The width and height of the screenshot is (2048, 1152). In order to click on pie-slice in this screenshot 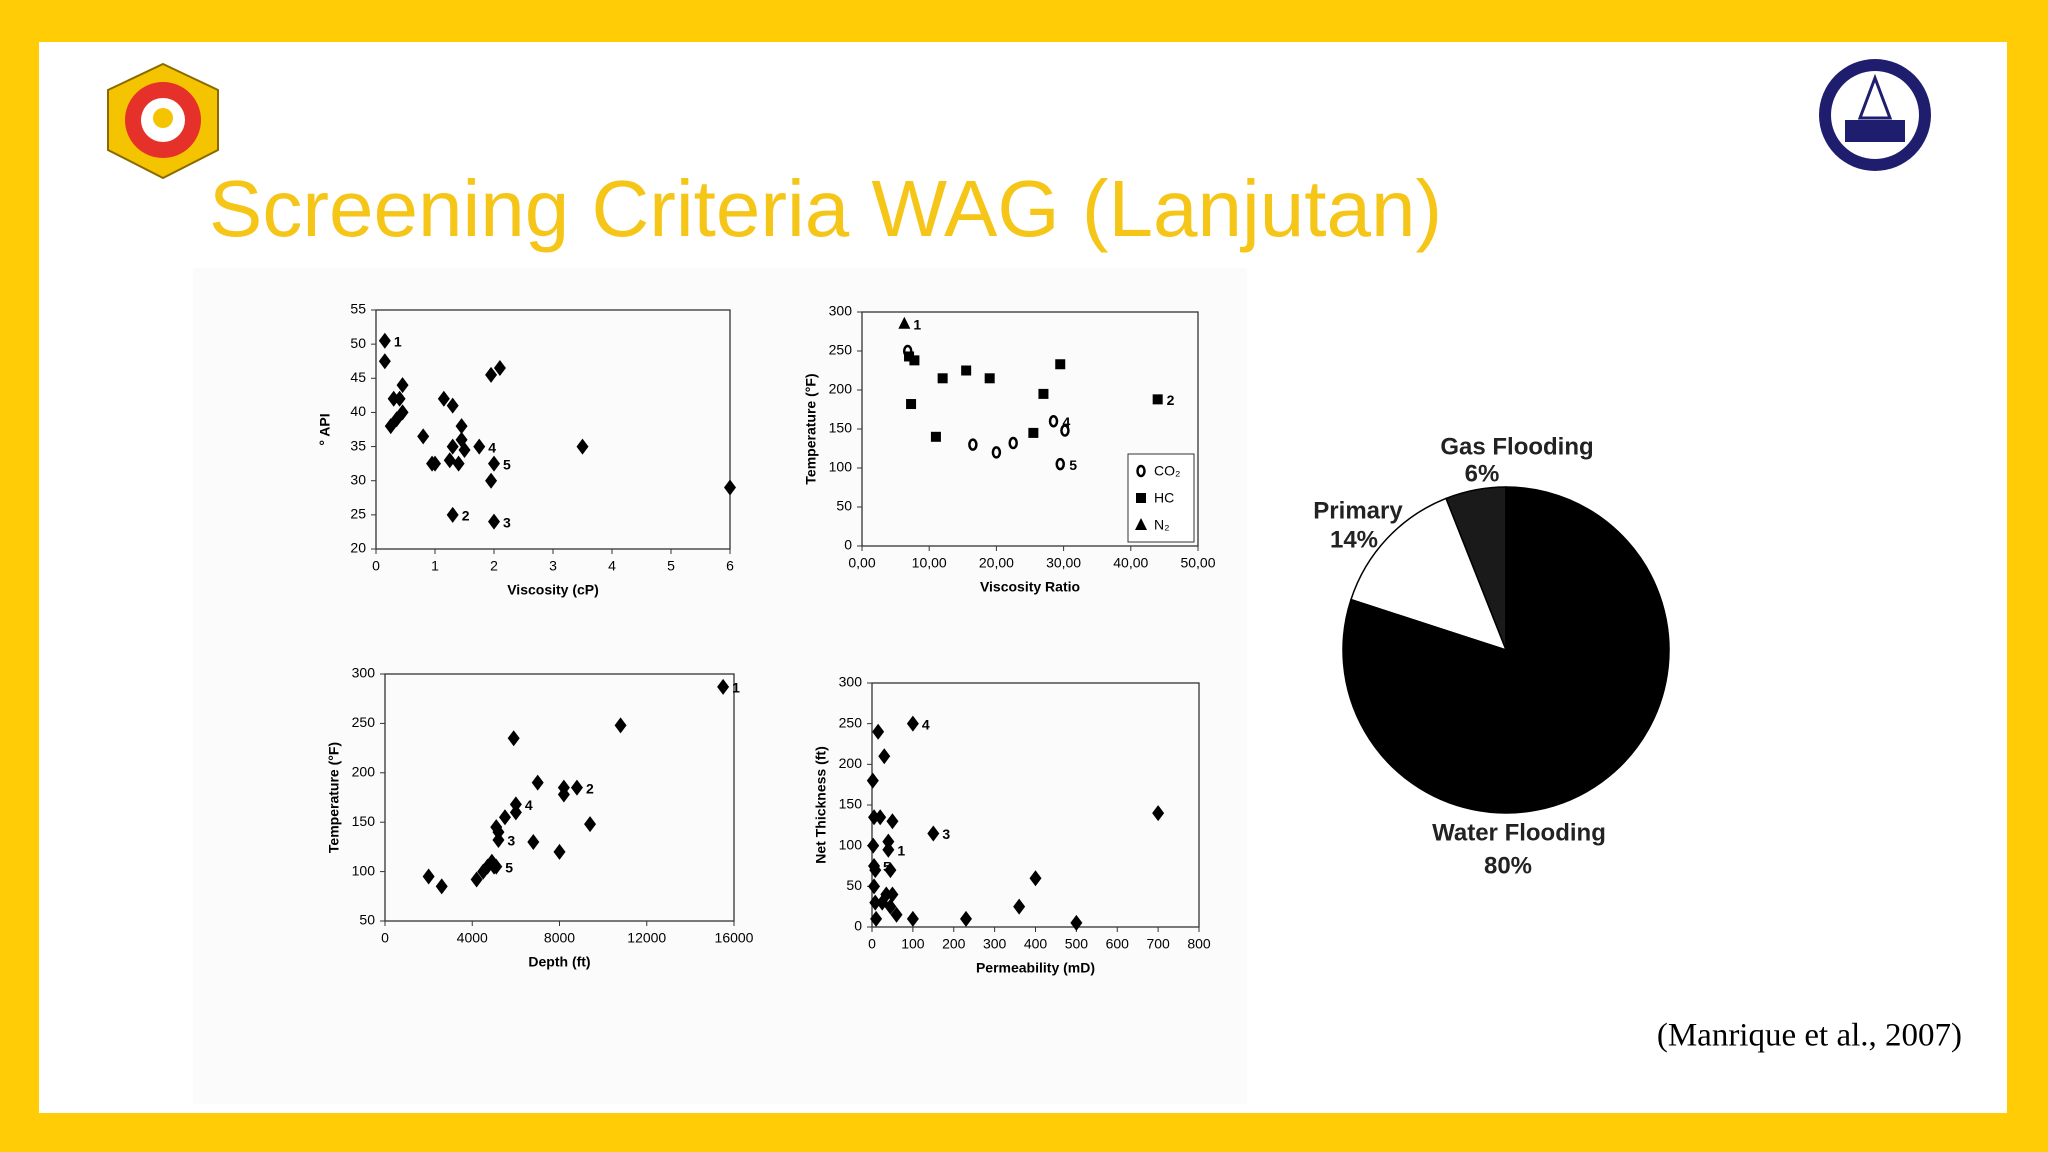, I will do `click(1506, 650)`.